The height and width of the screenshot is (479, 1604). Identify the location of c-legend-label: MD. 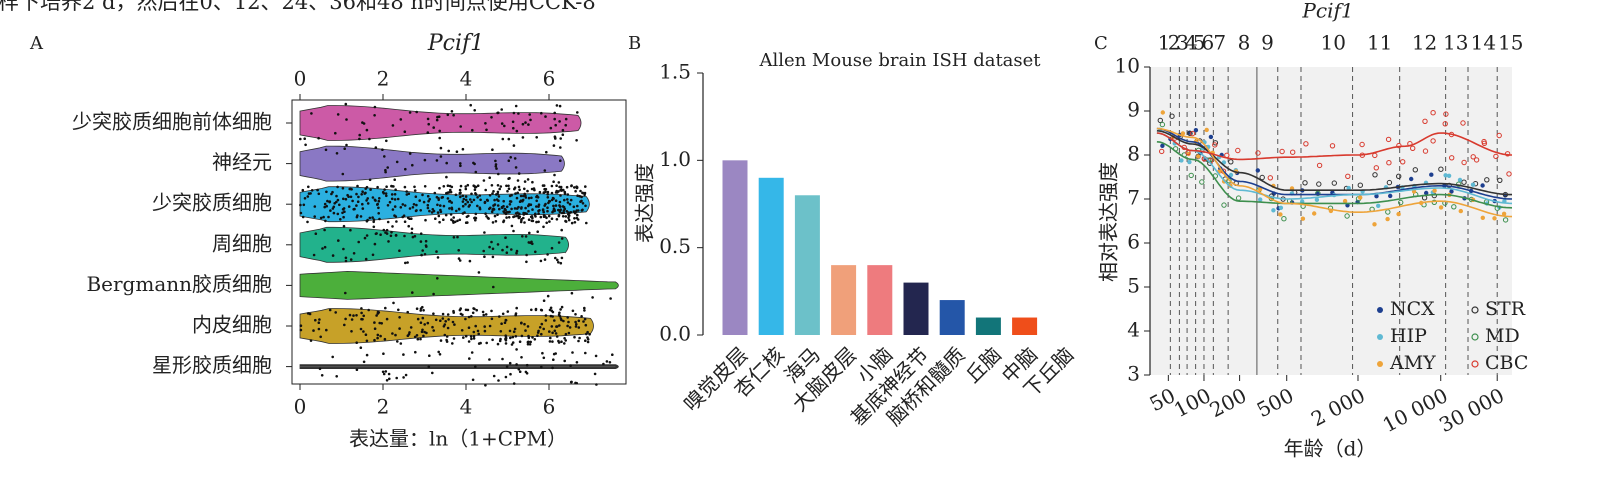
(1502, 336).